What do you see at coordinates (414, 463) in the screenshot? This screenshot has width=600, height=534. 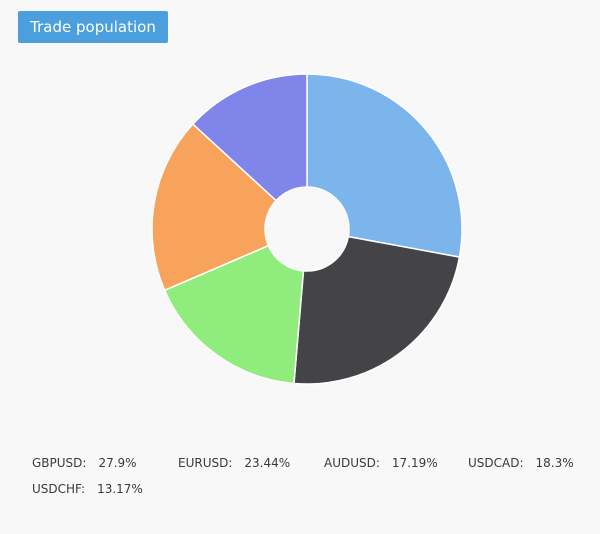 I see `legend-value: 17.19%` at bounding box center [414, 463].